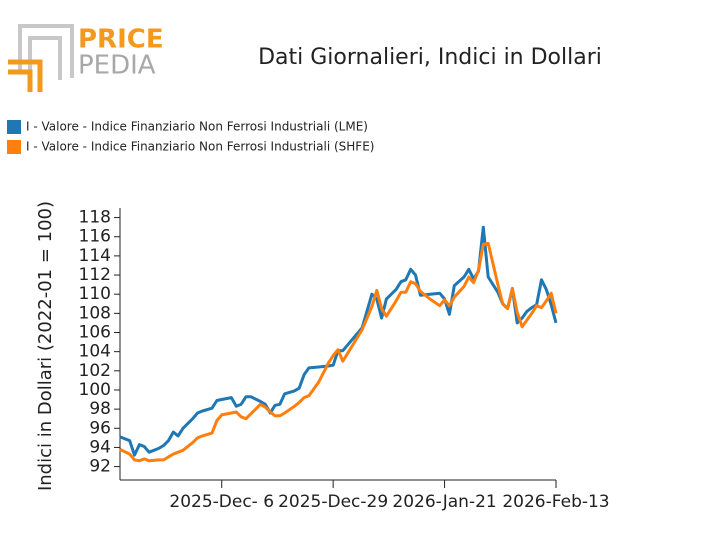  Describe the element at coordinates (95, 390) in the screenshot. I see `y-tick-label: 100` at that location.